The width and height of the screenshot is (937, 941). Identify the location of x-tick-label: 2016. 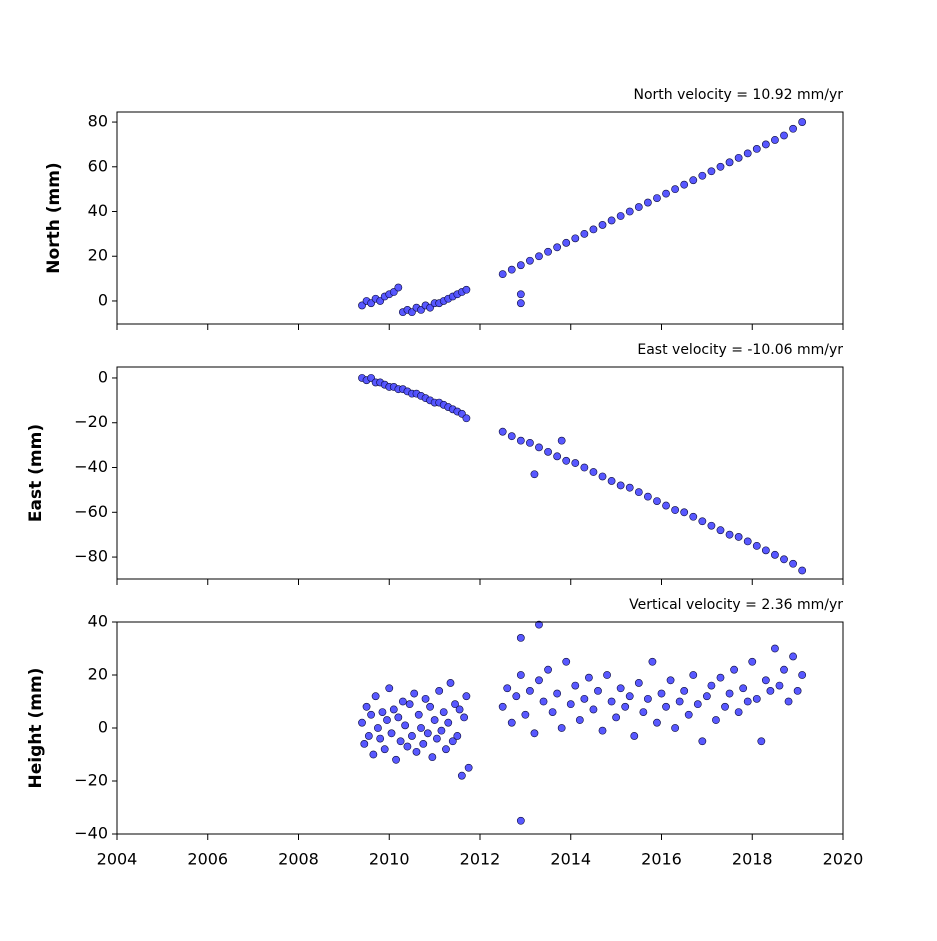
(661, 859).